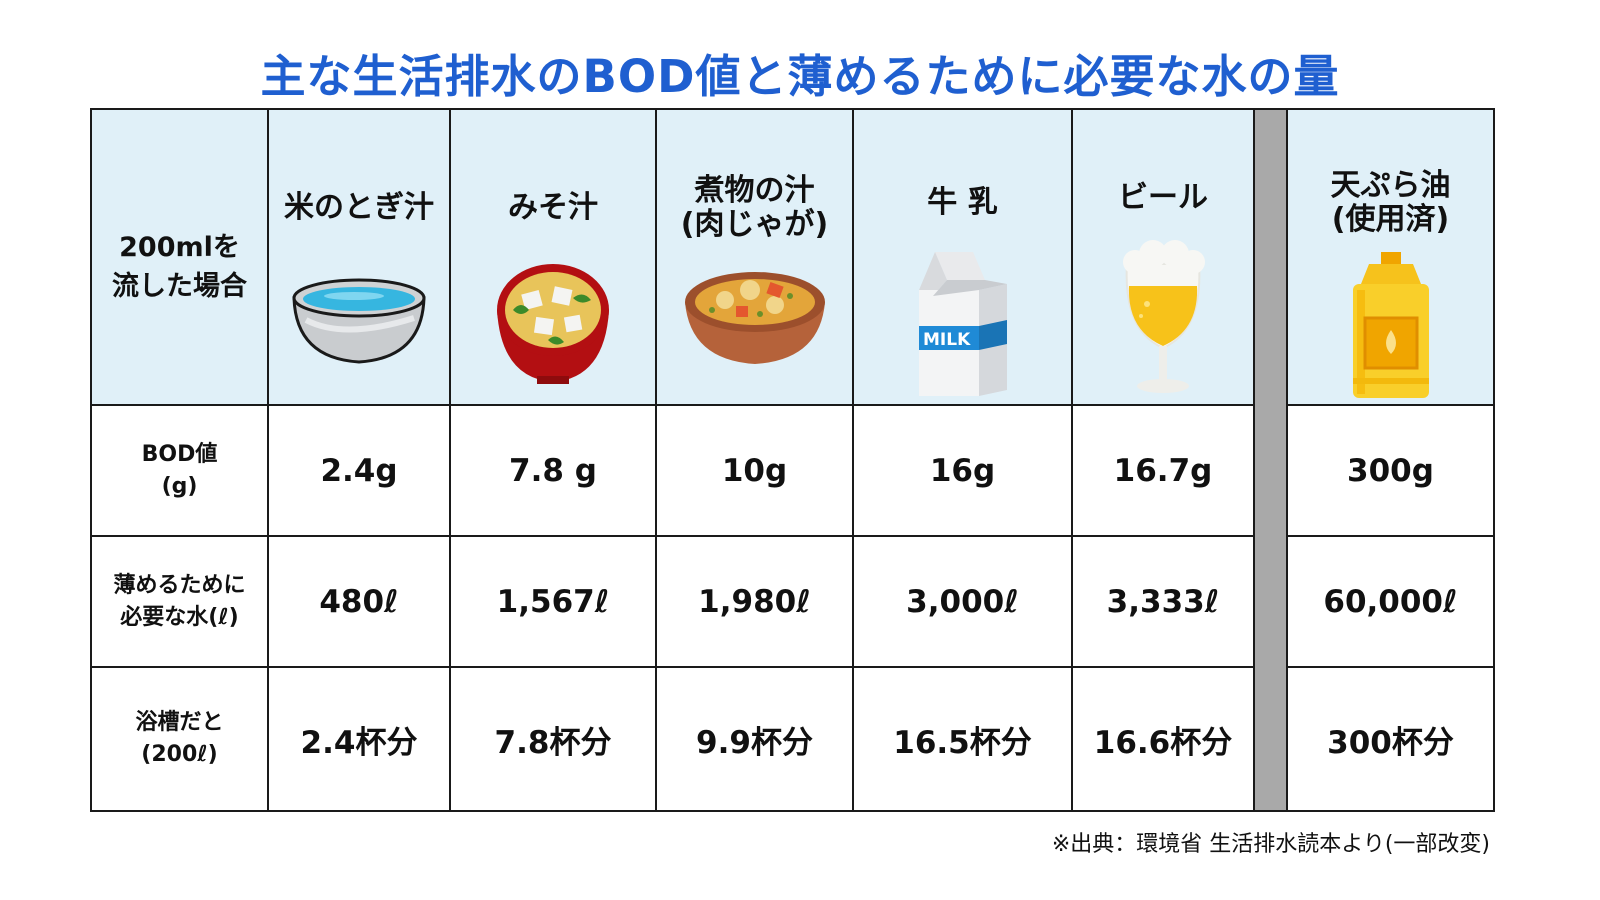  I want to click on column-header-milk: 牛 乳 MILK, so click(962, 257).